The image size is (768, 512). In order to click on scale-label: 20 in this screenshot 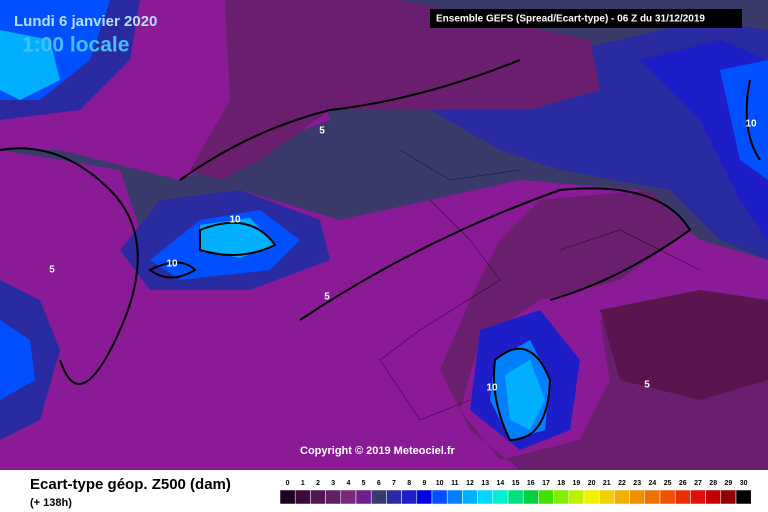, I will do `click(592, 483)`.